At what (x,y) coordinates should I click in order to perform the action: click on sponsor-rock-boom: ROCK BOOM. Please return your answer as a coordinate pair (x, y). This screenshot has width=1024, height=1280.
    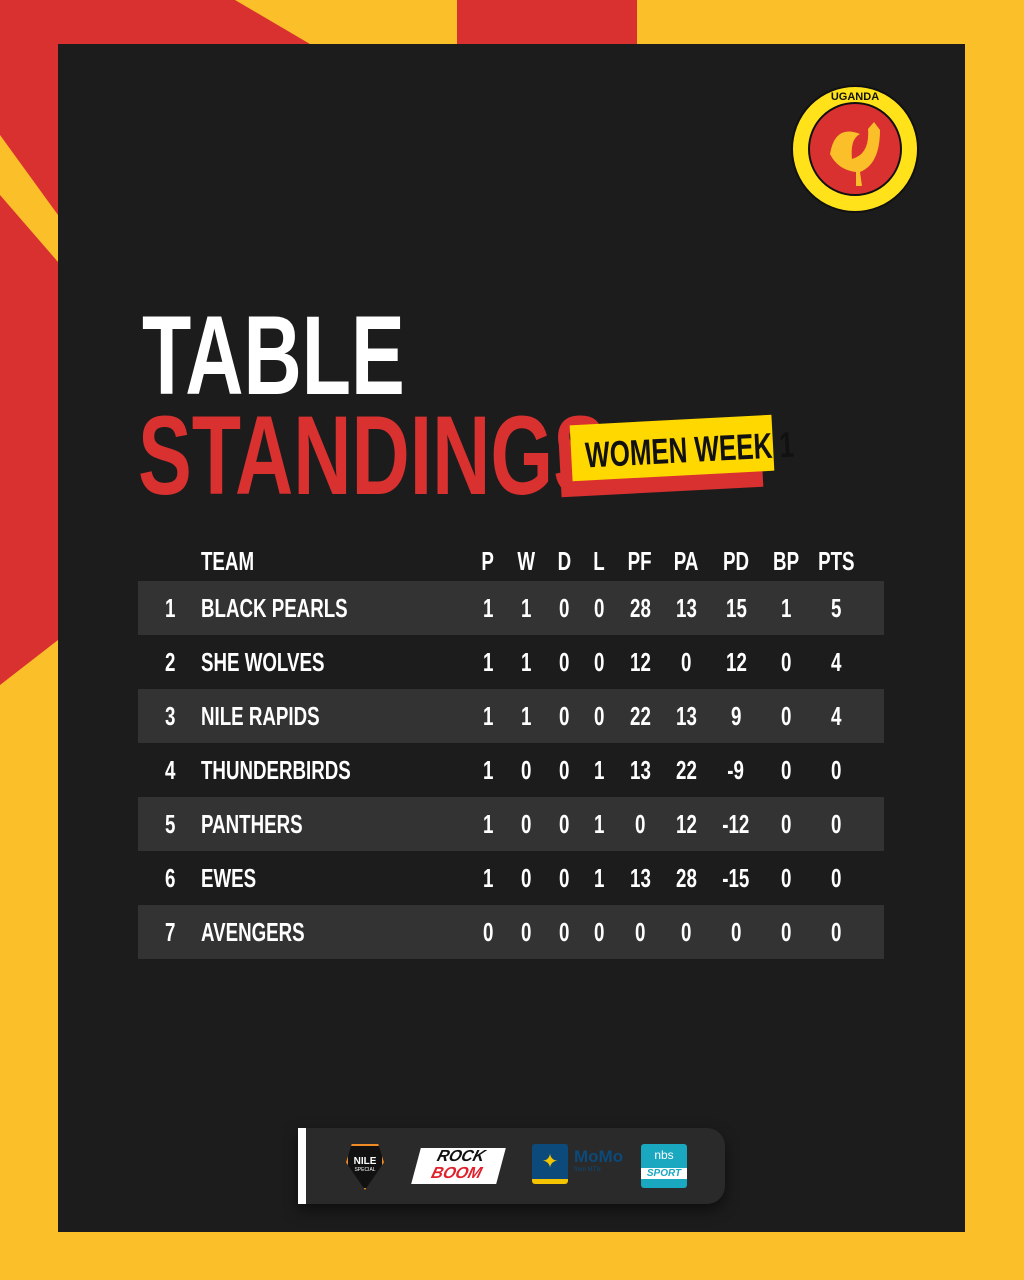
    Looking at the image, I should click on (458, 1166).